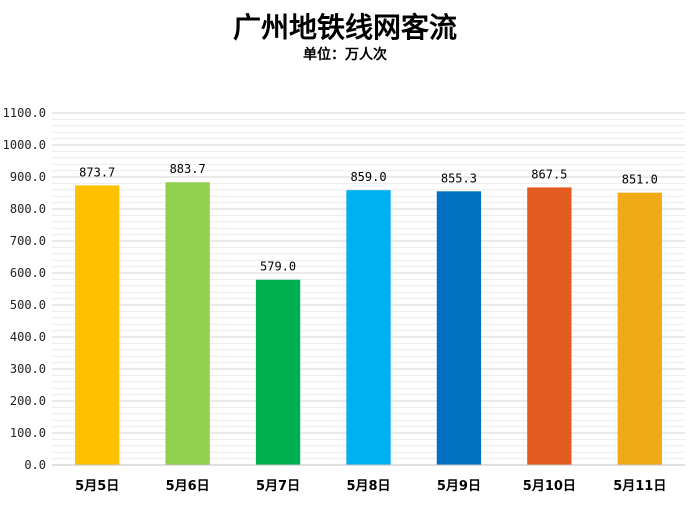  What do you see at coordinates (640, 180) in the screenshot?
I see `data-label: 851.0` at bounding box center [640, 180].